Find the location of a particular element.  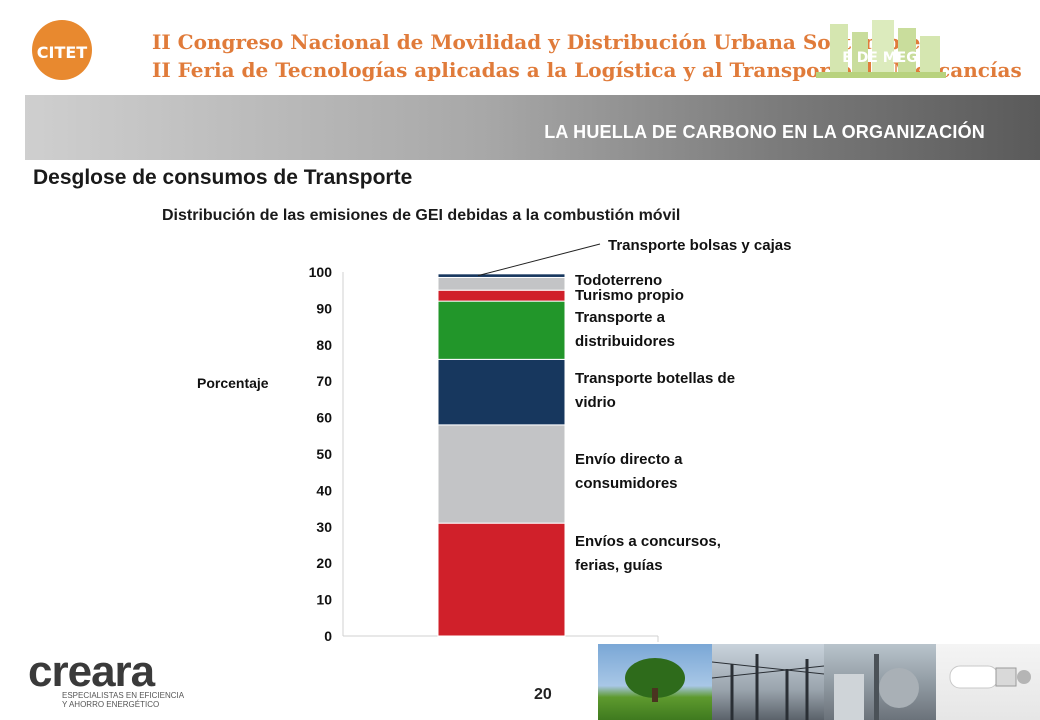

page-title: Desglose de consumos de Transporte is located at coordinates (223, 177).